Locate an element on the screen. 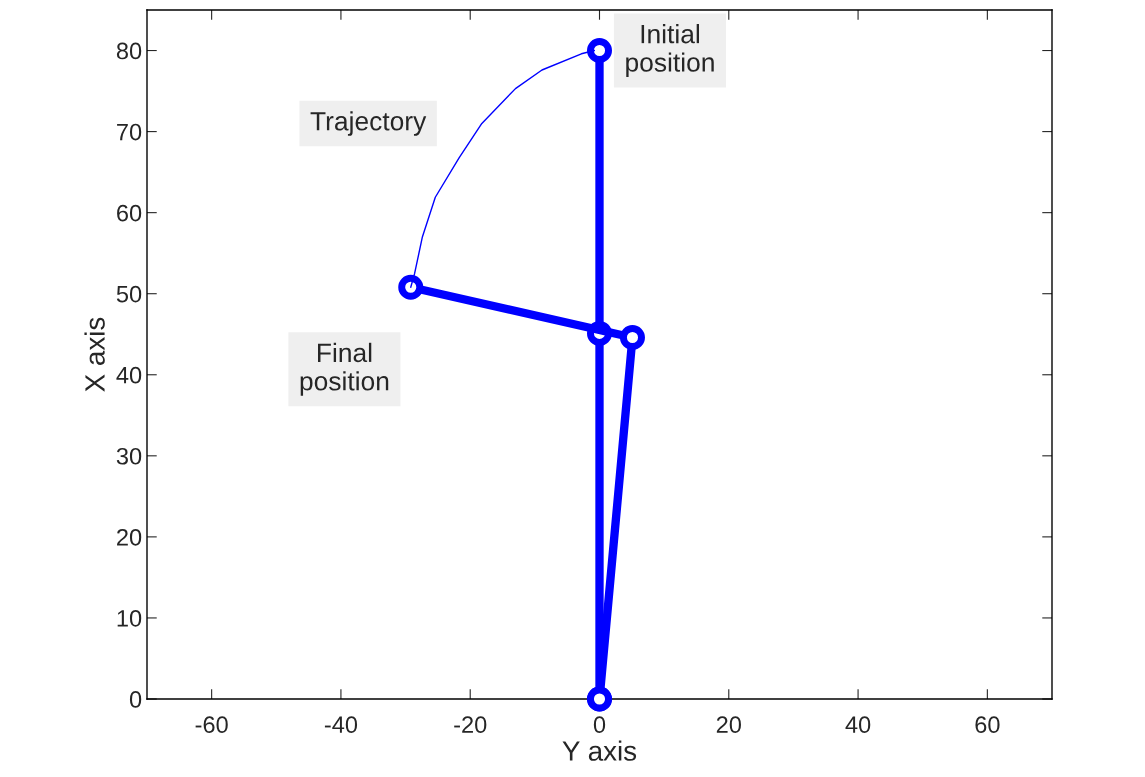 The image size is (1145, 777). annotation: Trajectory is located at coordinates (368, 123).